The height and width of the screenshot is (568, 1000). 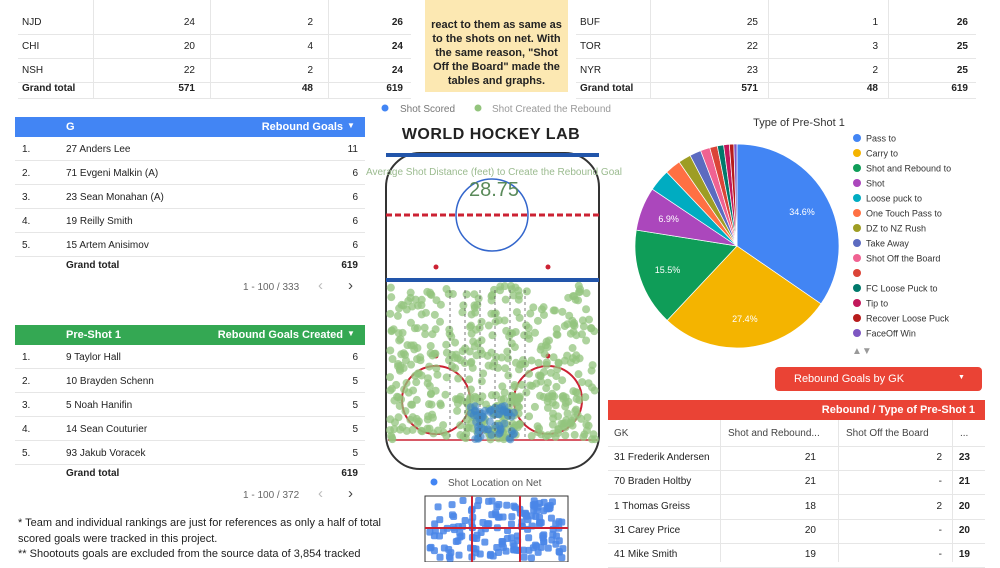 What do you see at coordinates (810, 506) in the screenshot?
I see `gk-value: 18` at bounding box center [810, 506].